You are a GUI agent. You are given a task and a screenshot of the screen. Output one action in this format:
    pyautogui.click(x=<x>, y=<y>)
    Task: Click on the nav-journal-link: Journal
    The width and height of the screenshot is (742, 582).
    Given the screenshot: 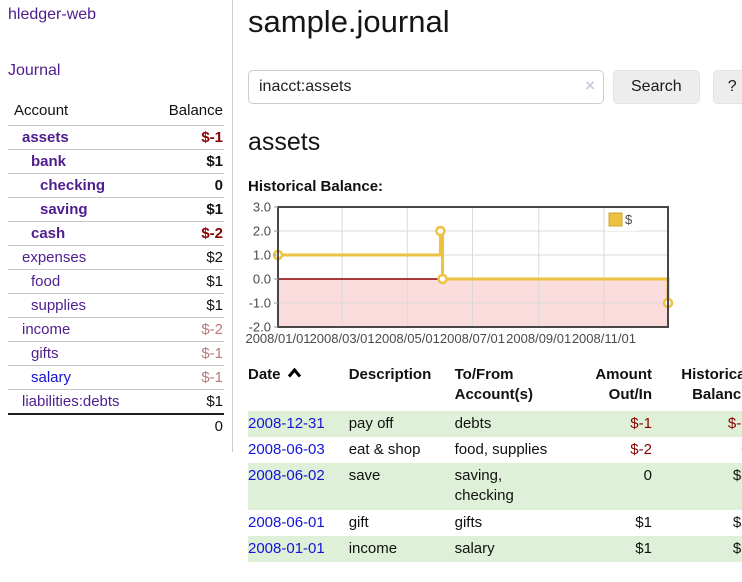 What is the action you would take?
    pyautogui.click(x=34, y=70)
    